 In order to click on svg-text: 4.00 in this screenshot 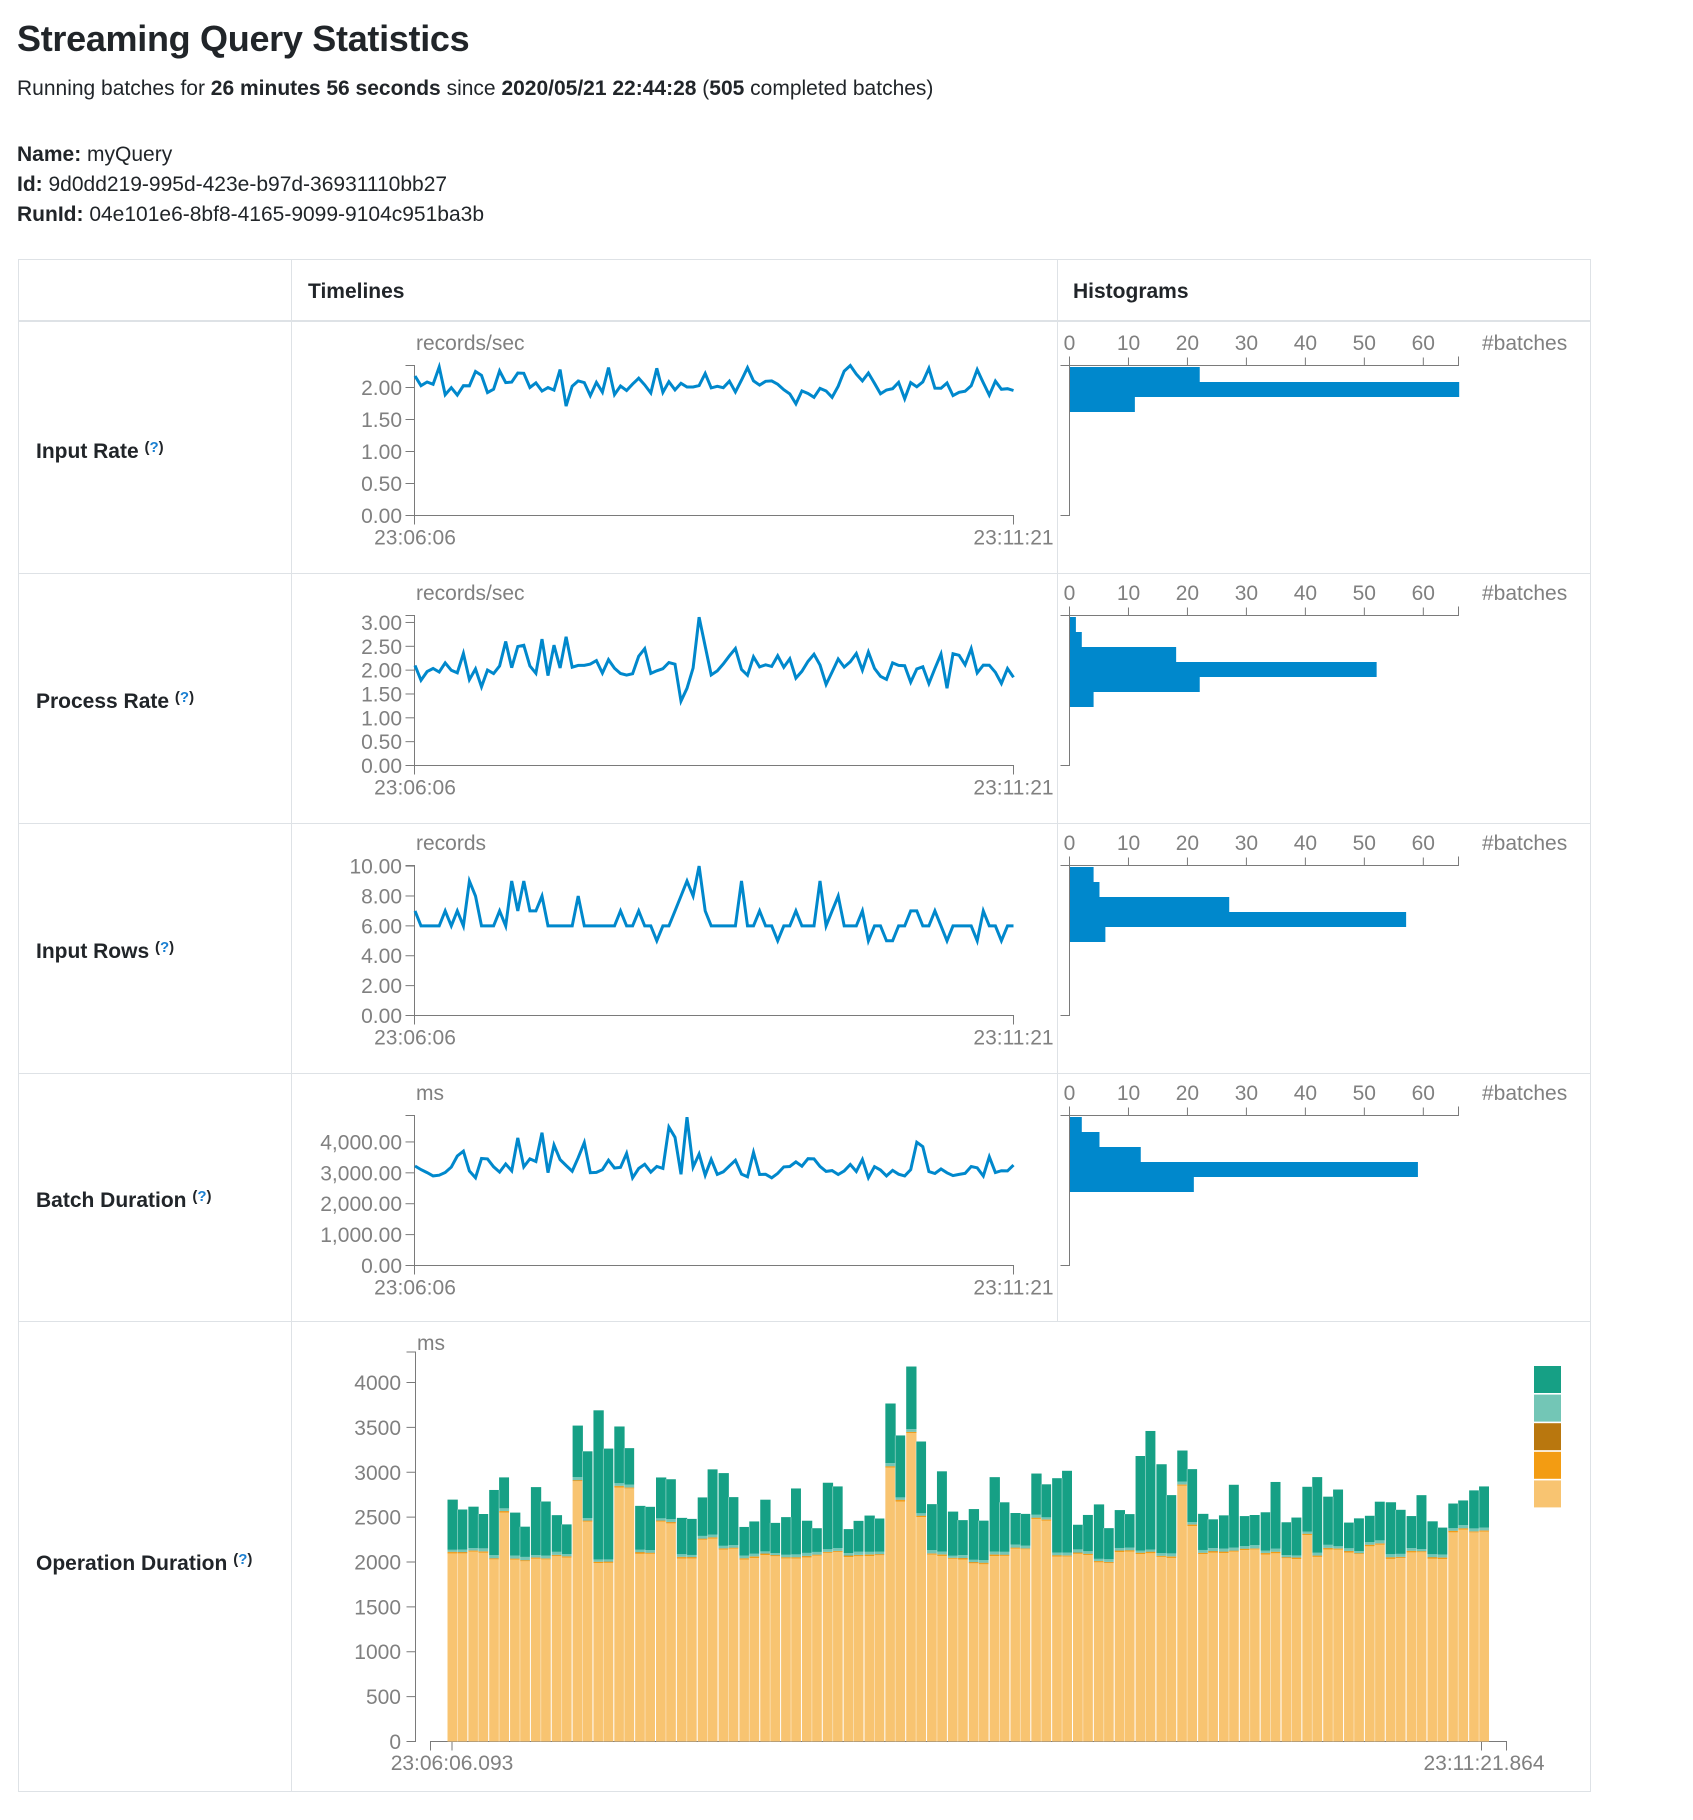, I will do `click(381, 956)`.